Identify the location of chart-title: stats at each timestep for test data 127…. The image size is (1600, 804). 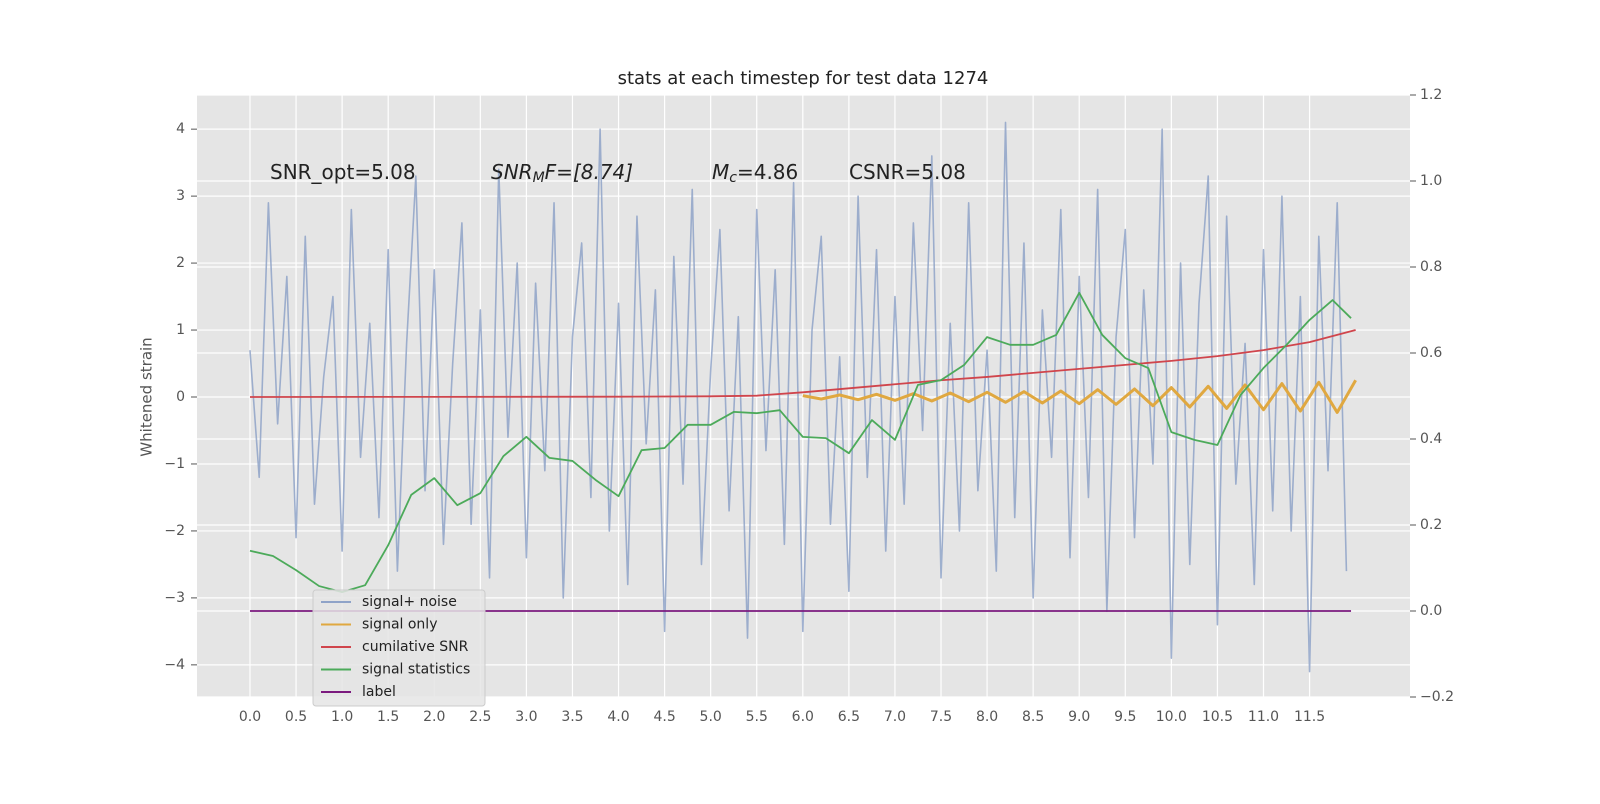
(803, 78).